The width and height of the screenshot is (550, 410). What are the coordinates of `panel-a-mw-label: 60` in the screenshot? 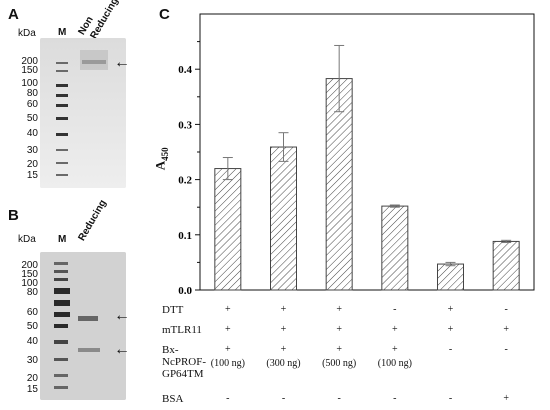 It's located at (32, 104).